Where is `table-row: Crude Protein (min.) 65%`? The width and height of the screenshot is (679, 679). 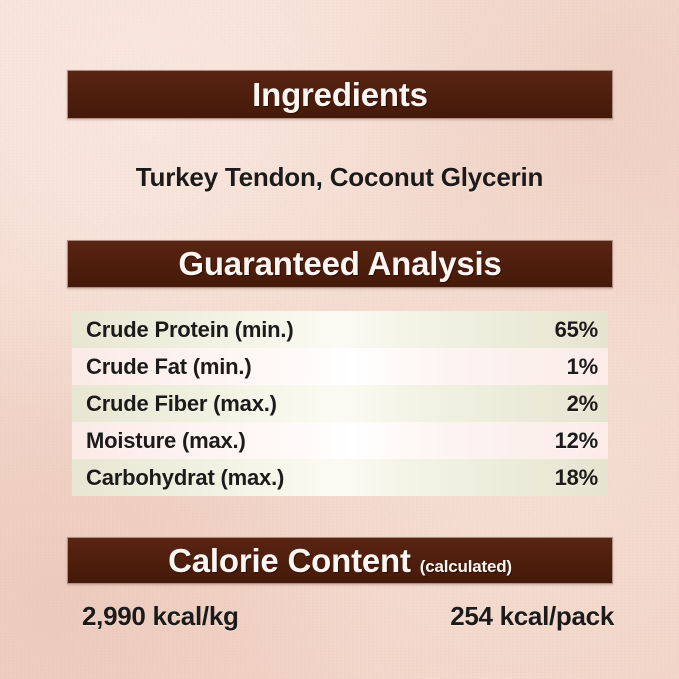 table-row: Crude Protein (min.) 65% is located at coordinates (340, 329).